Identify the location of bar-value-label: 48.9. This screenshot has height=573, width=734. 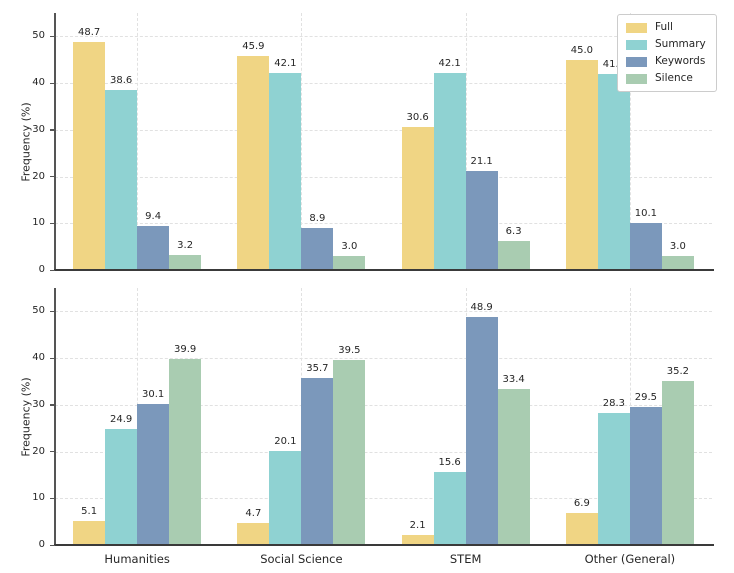
(481, 307).